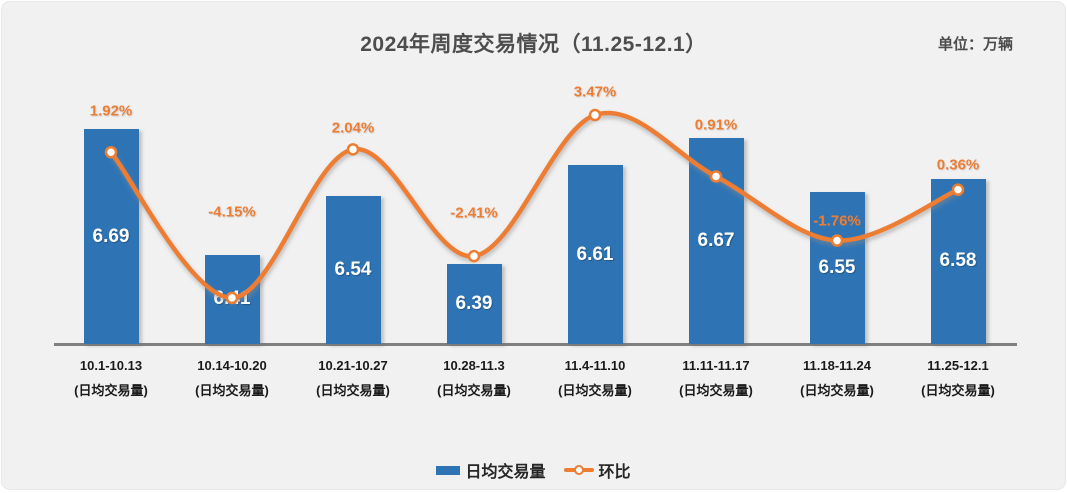 Image resolution: width=1067 pixels, height=493 pixels. What do you see at coordinates (448, 470) in the screenshot?
I see `bar-series-swatch-icon` at bounding box center [448, 470].